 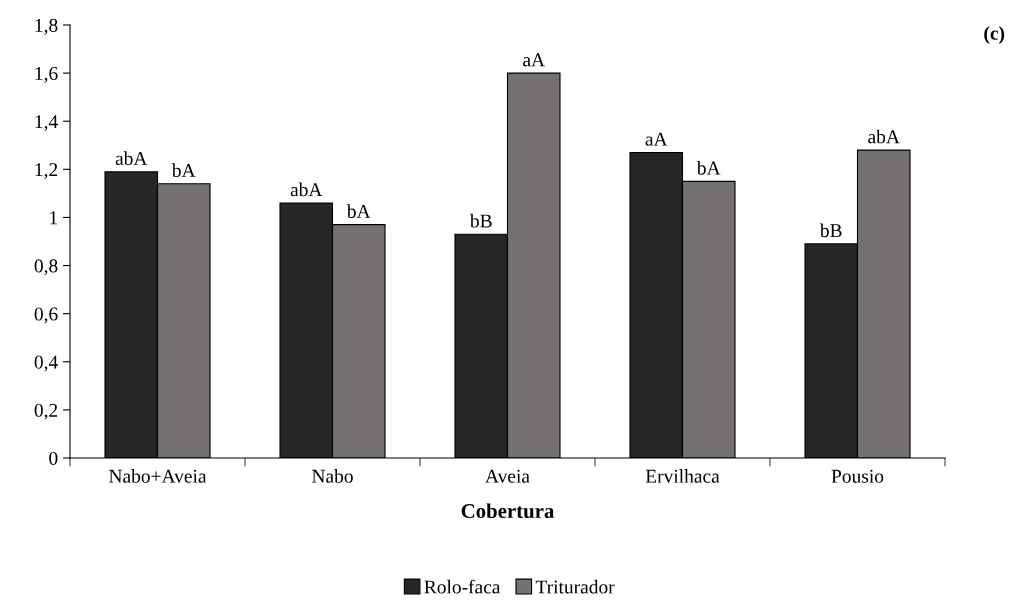 What do you see at coordinates (158, 476) in the screenshot?
I see `x-tick-label: Nabo+Aveia` at bounding box center [158, 476].